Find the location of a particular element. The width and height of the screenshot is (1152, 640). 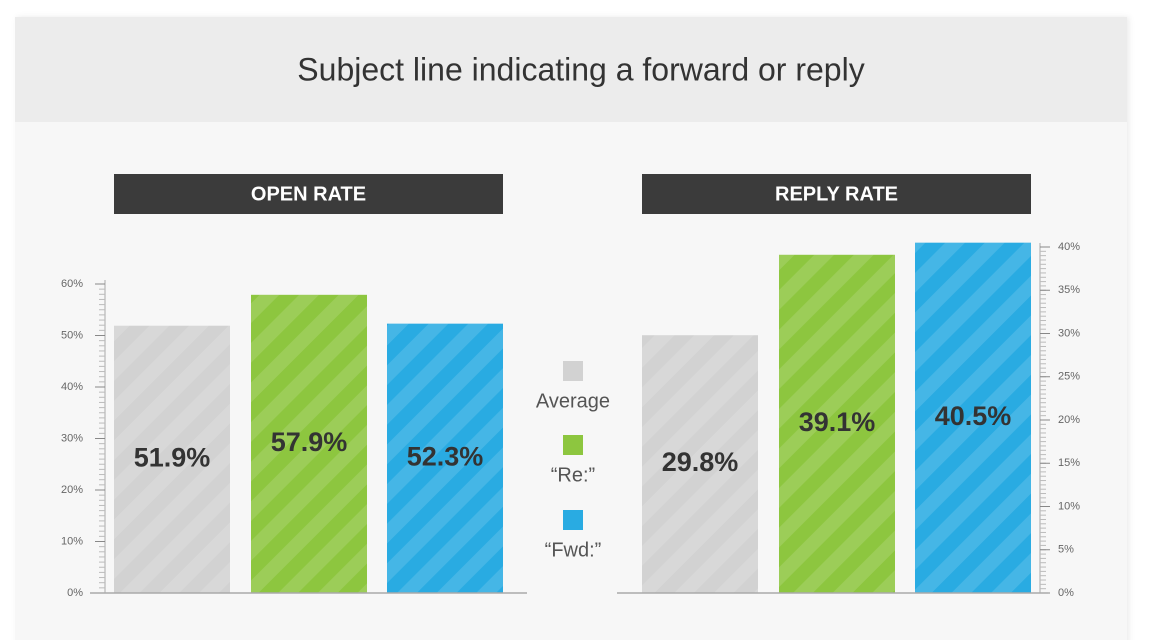

value-label: 29.8% is located at coordinates (700, 462).